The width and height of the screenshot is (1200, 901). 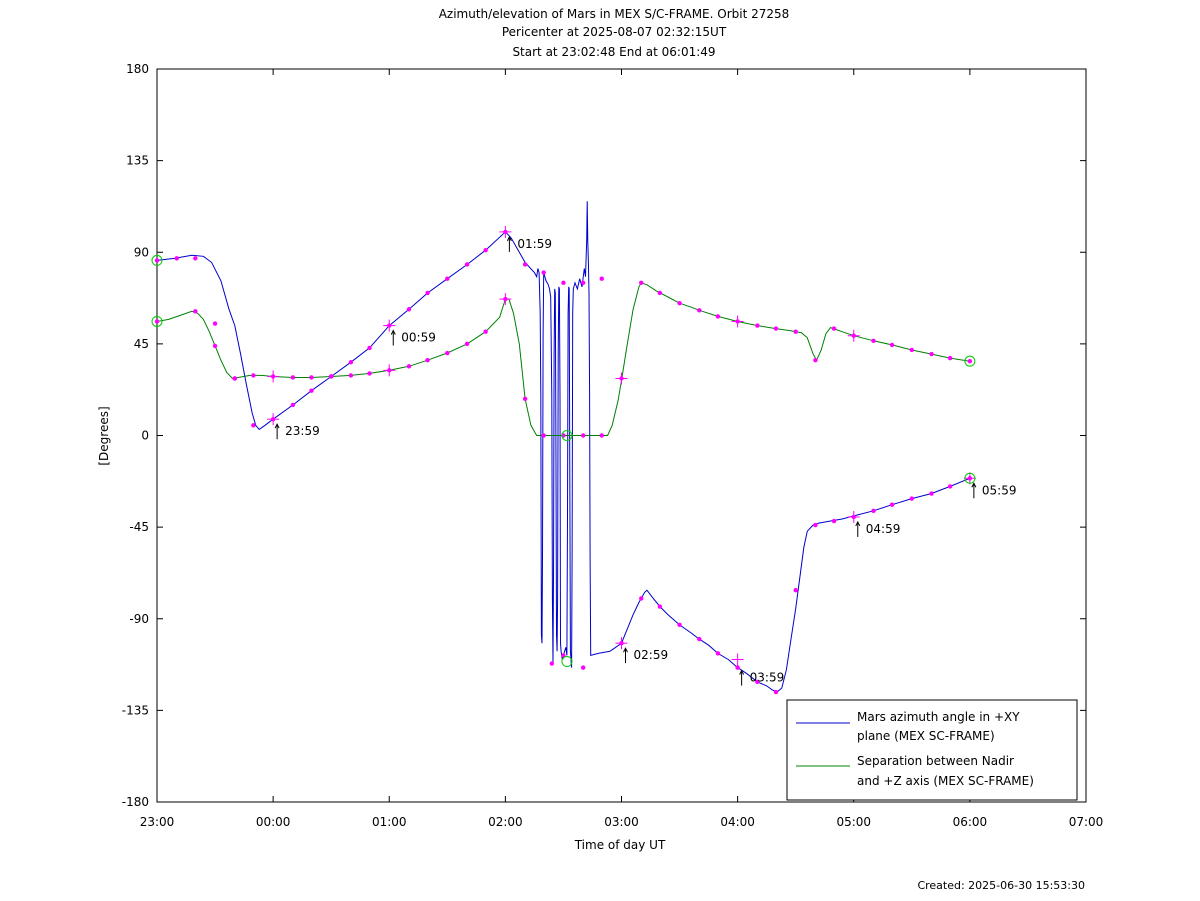 I want to click on x-tick-label: 00:00, so click(x=273, y=822).